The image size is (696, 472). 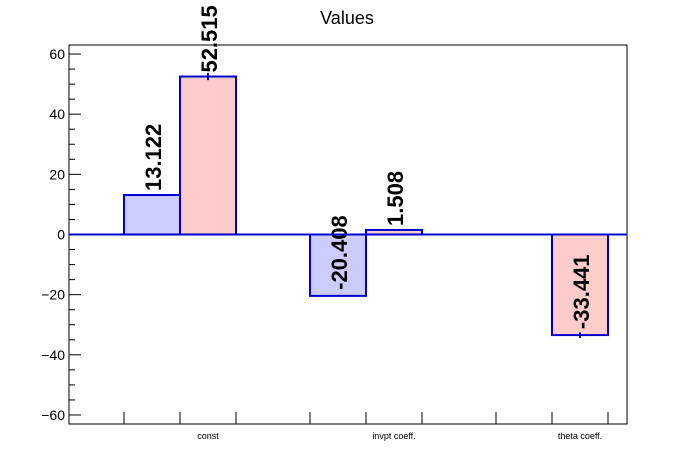 I want to click on y-tick-label: 0, so click(x=61, y=235).